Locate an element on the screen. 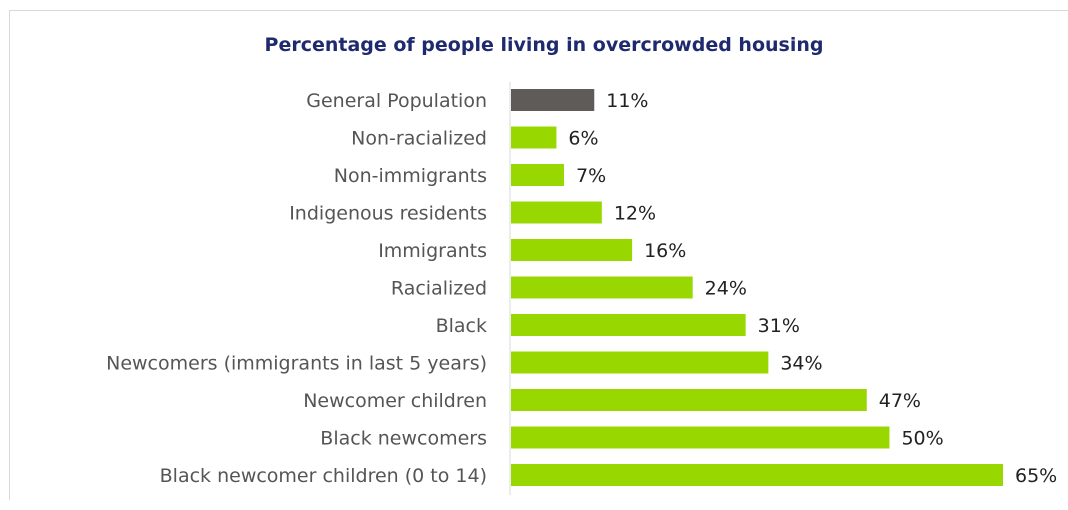 The height and width of the screenshot is (510, 1068). category-label: Black is located at coordinates (461, 326).